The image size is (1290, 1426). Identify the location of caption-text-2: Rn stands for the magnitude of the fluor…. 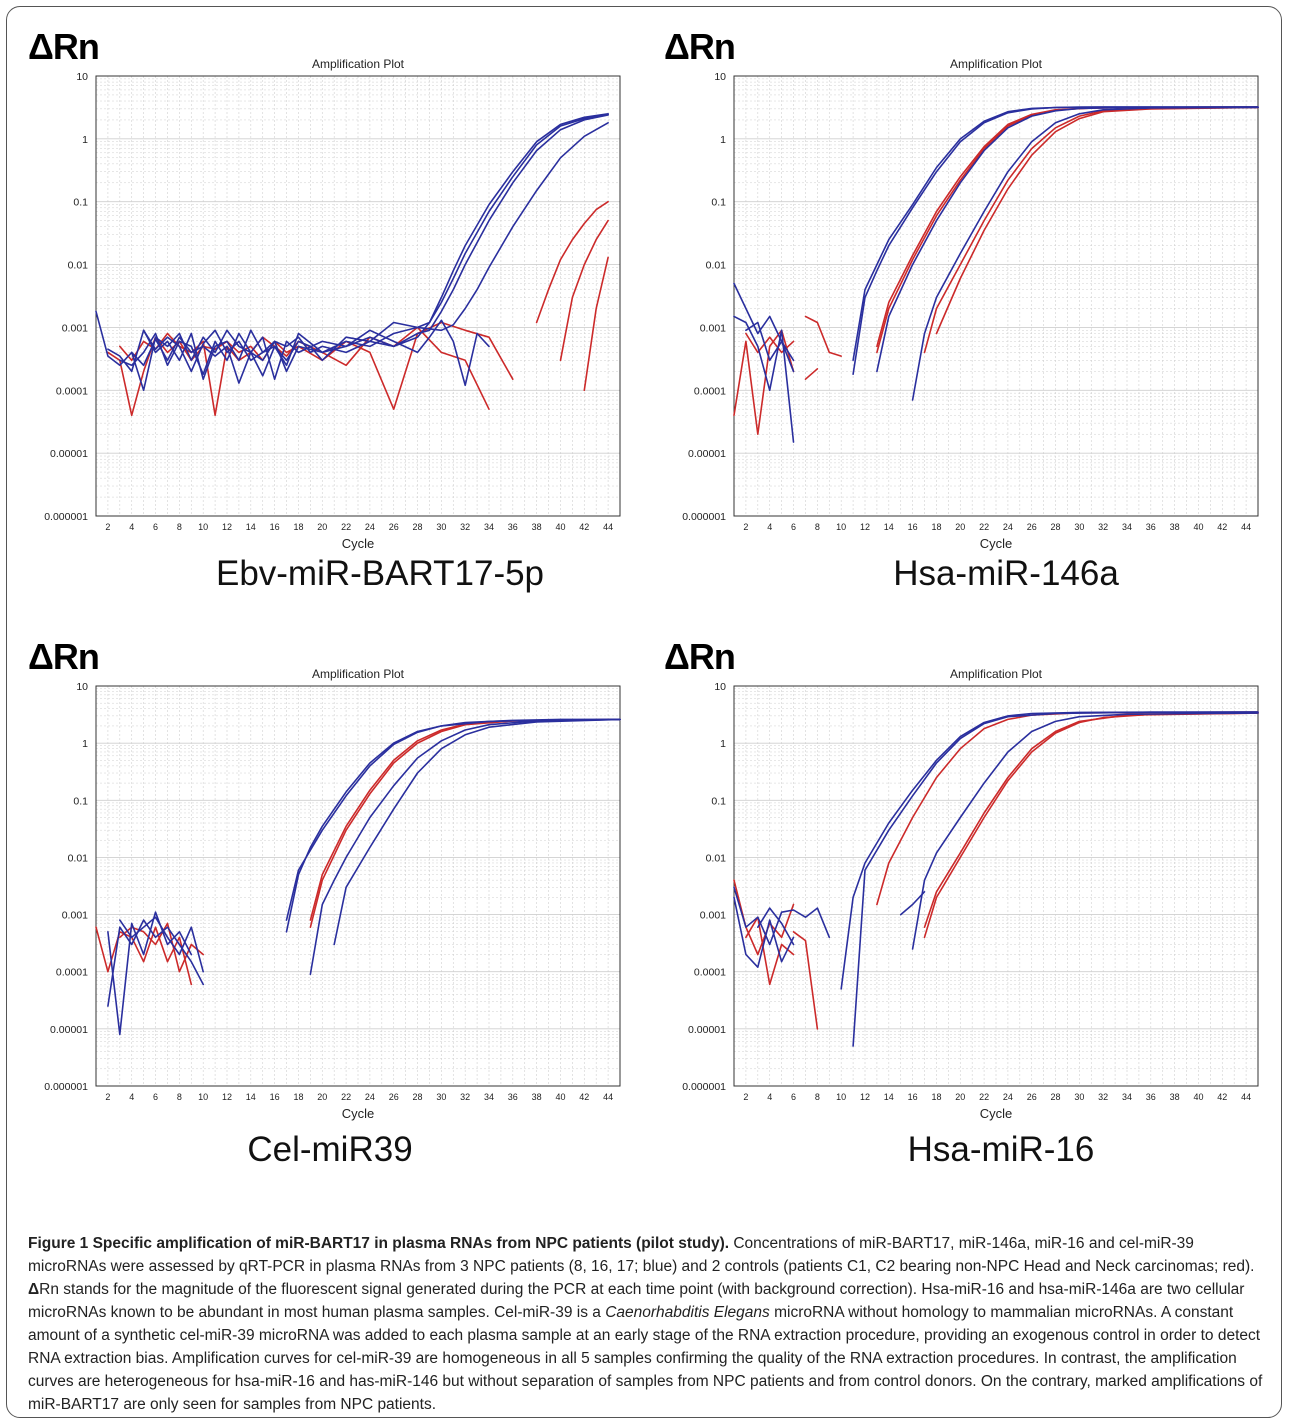
(636, 1301).